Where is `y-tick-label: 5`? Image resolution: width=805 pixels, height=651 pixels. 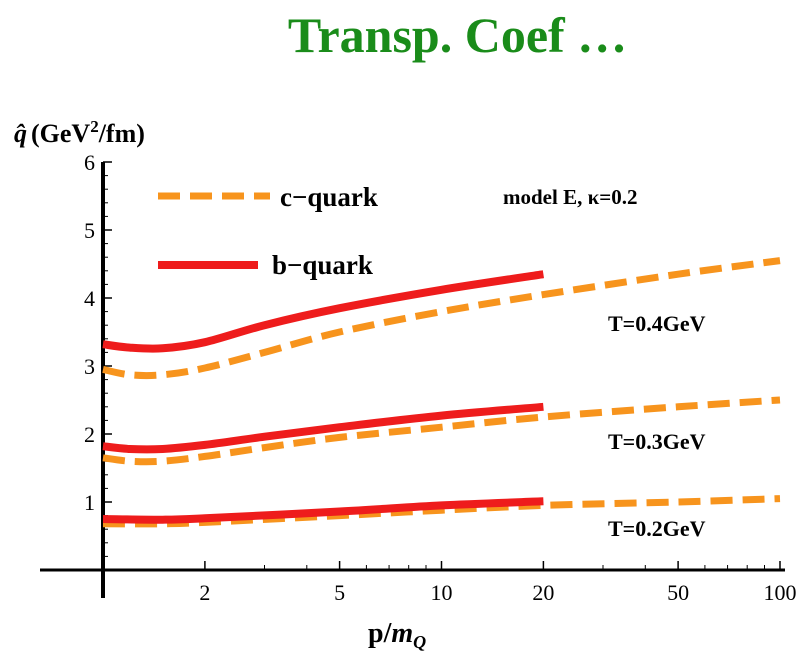 y-tick-label: 5 is located at coordinates (89, 230).